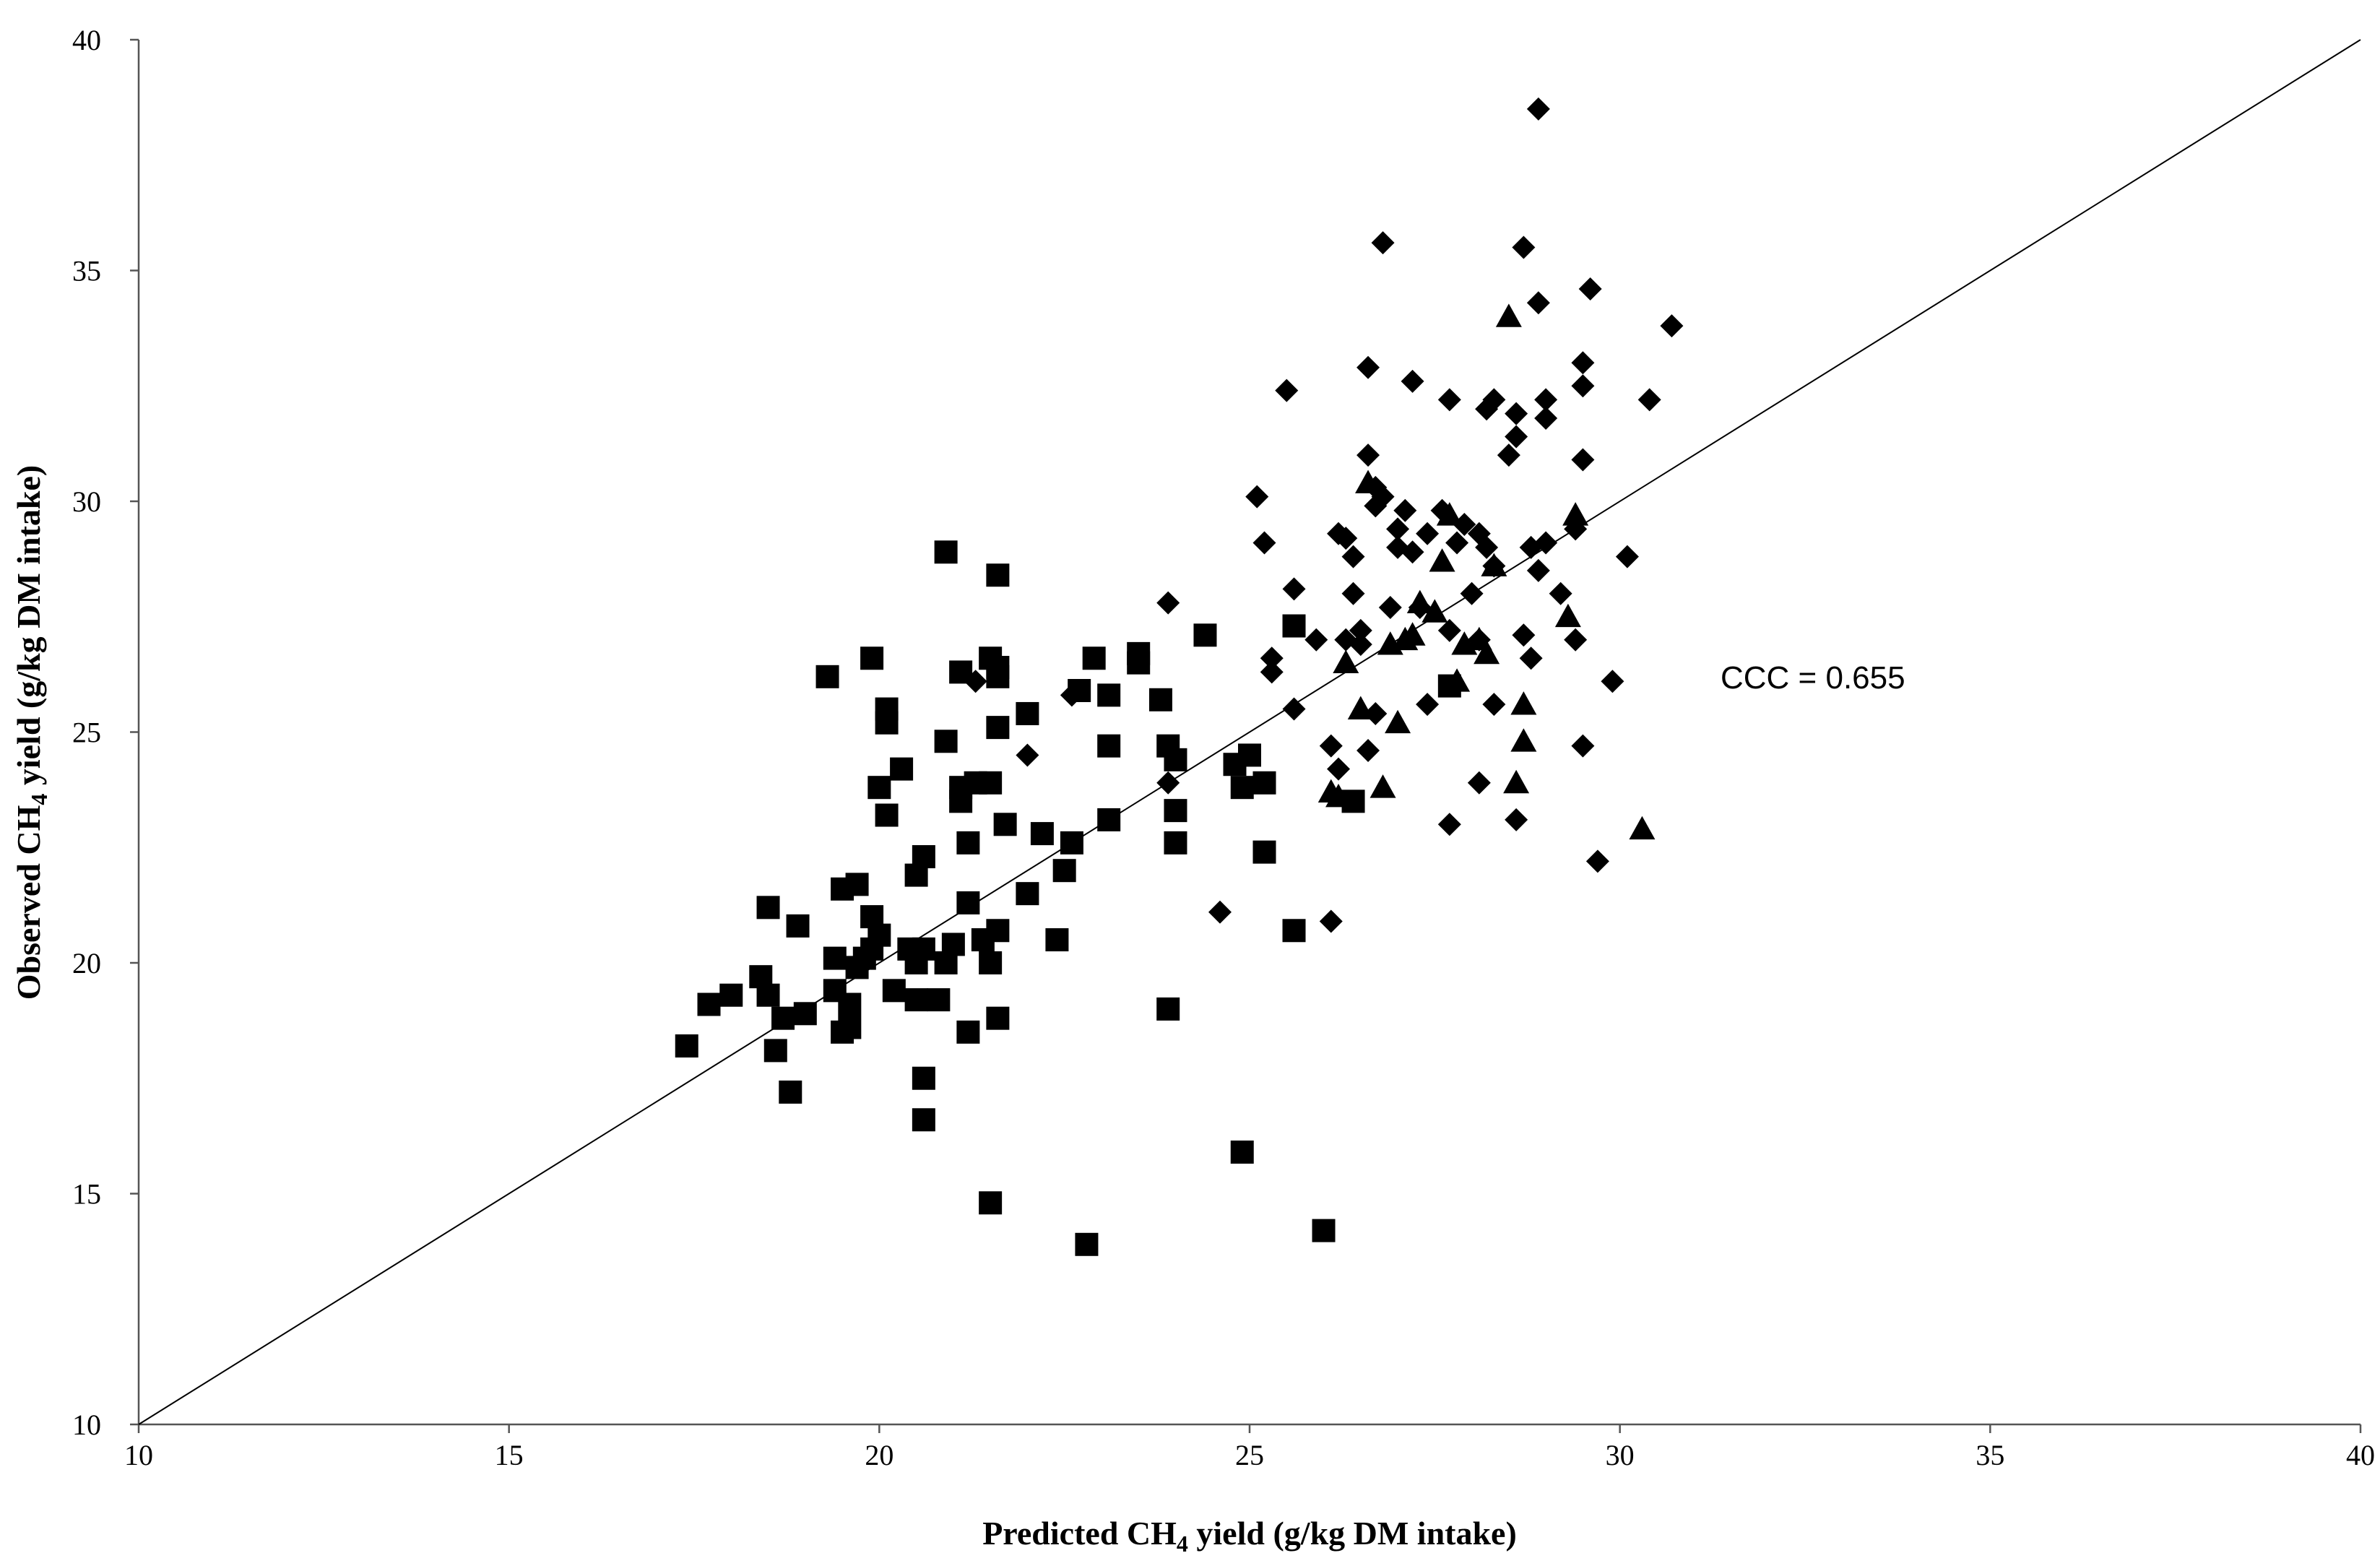  Describe the element at coordinates (86, 1195) in the screenshot. I see `y-tick-label: 15` at that location.